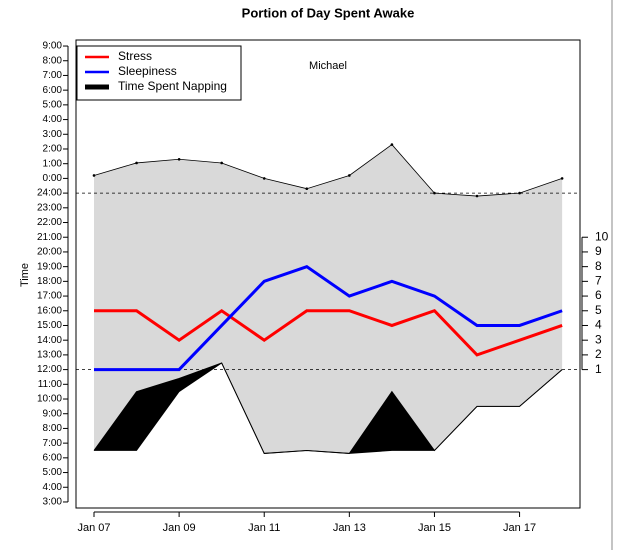  What do you see at coordinates (602, 236) in the screenshot?
I see `y2-tick-label: 10` at bounding box center [602, 236].